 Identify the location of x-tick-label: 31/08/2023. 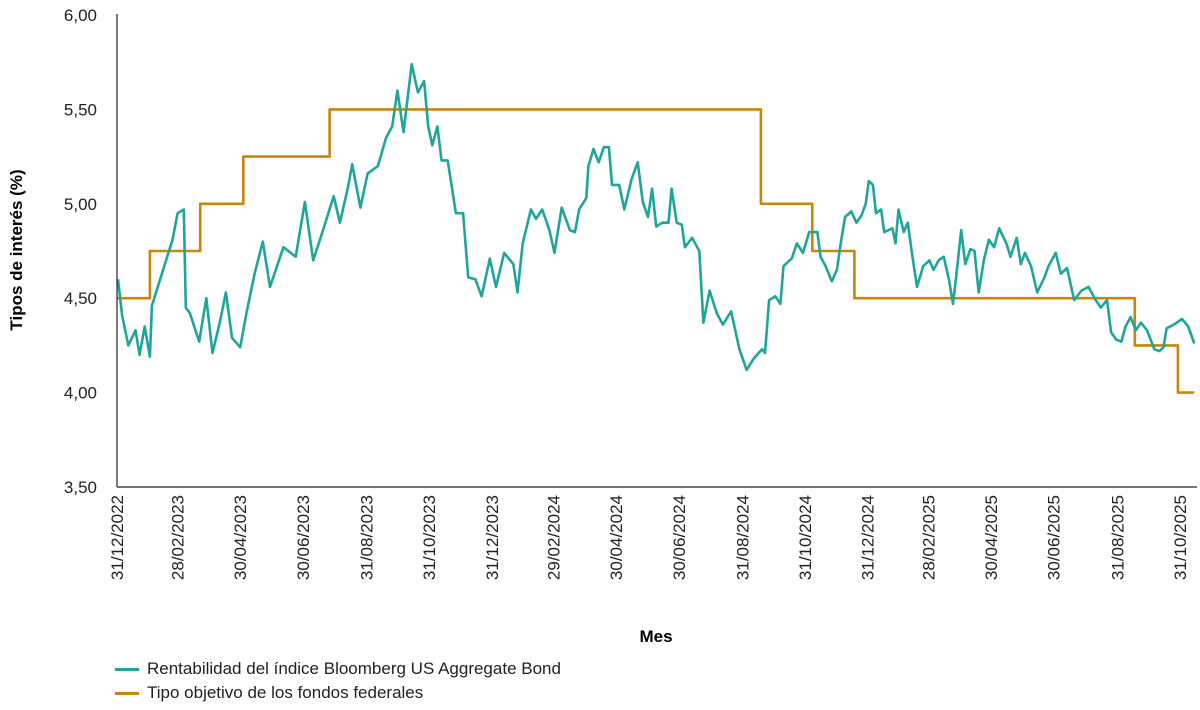
(367, 537).